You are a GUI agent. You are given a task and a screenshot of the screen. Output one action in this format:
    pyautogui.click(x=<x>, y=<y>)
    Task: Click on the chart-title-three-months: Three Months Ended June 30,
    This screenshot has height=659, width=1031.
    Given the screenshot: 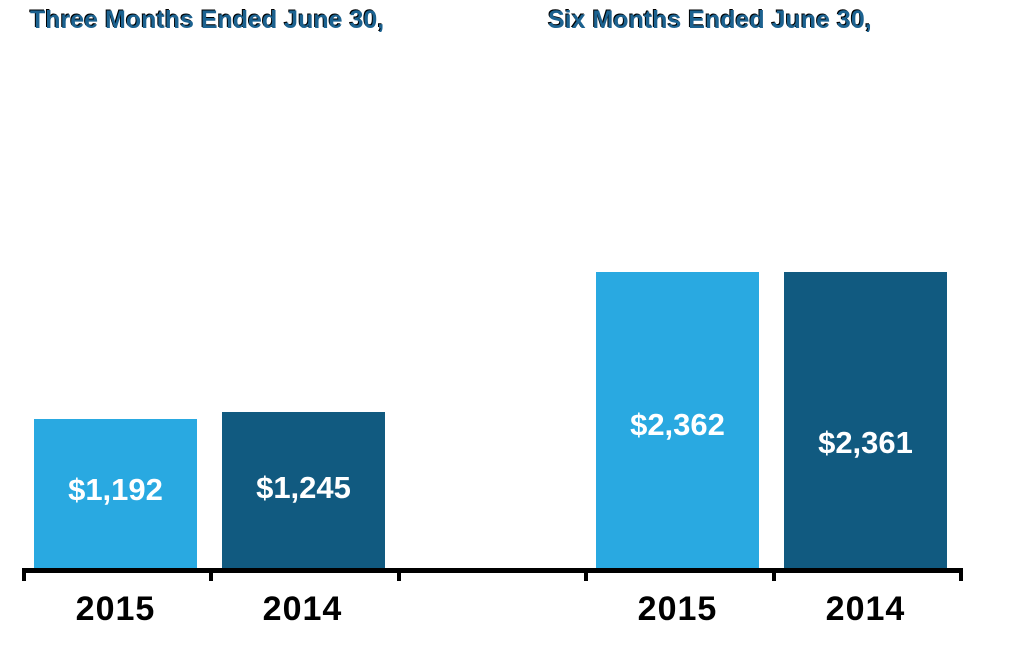 What is the action you would take?
    pyautogui.click(x=207, y=20)
    